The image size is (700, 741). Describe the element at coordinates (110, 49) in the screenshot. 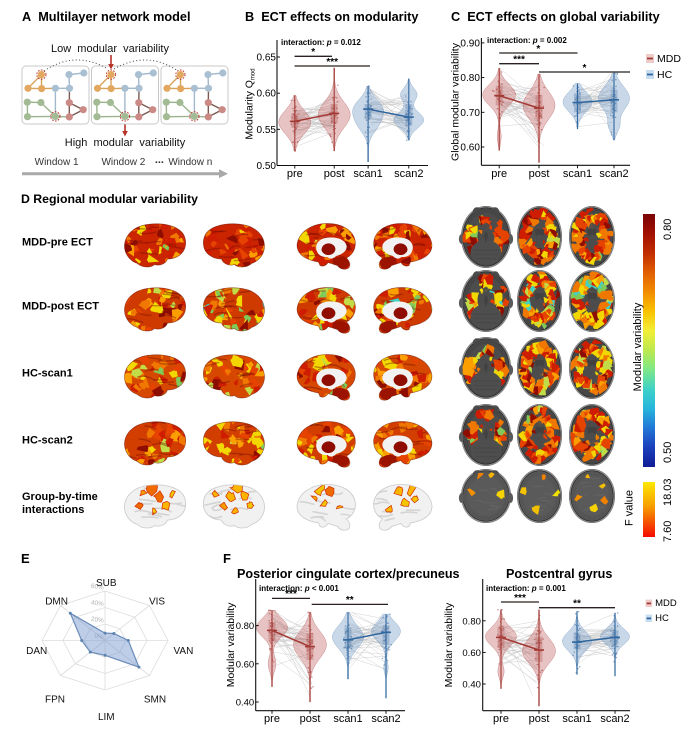

I see `svg-text: Low modular variability` at that location.